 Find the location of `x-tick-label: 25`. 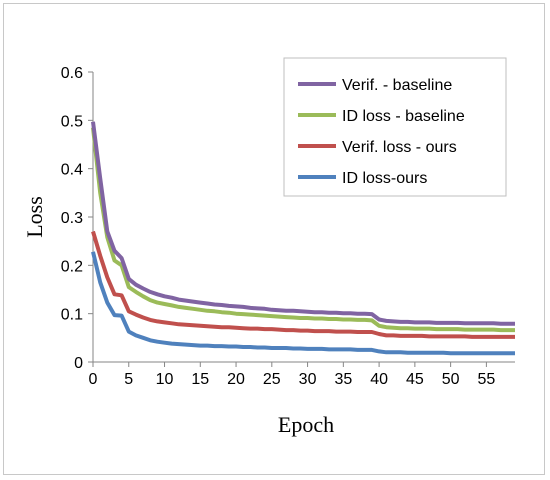

x-tick-label: 25 is located at coordinates (272, 379).